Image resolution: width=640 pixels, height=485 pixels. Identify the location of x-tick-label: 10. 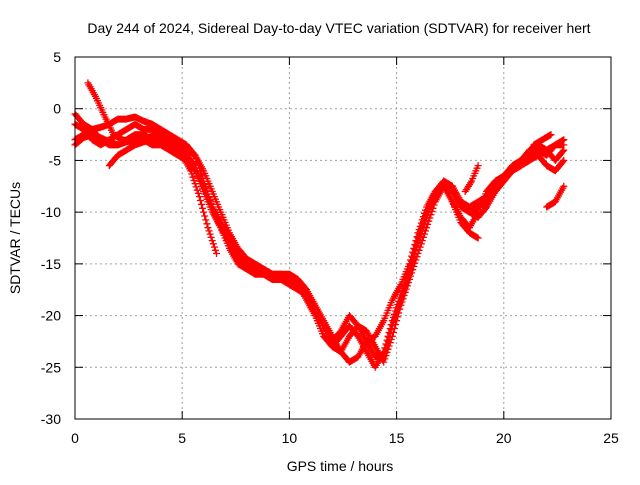
(290, 438).